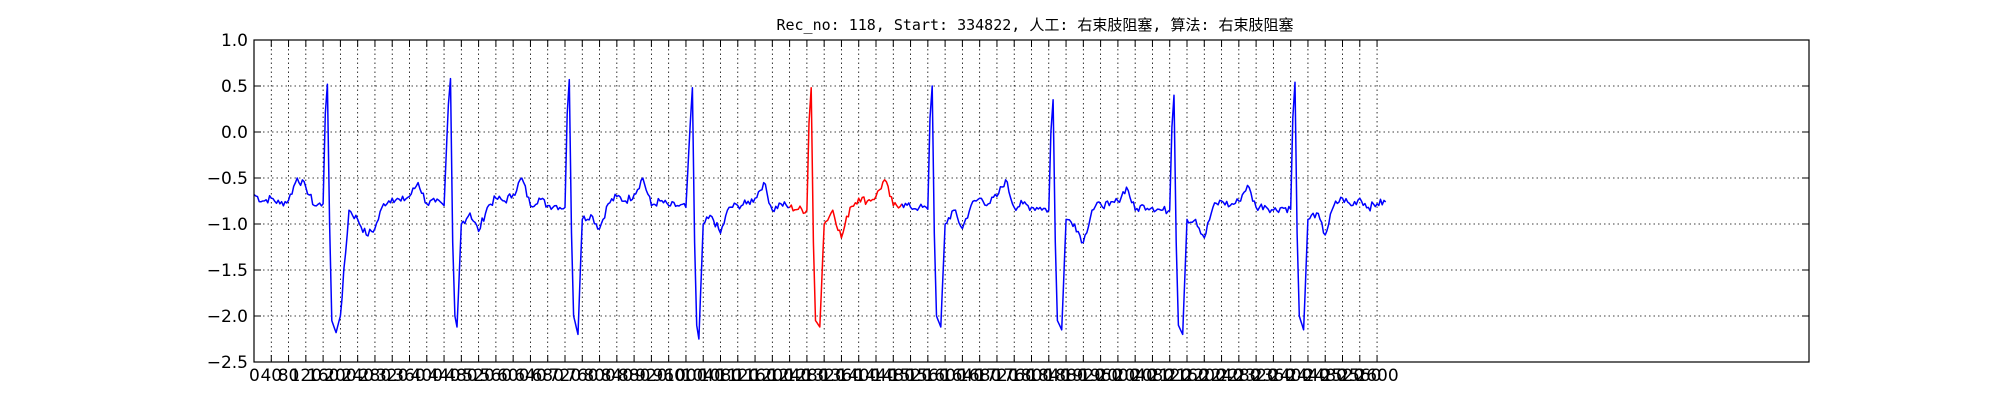  Describe the element at coordinates (858, 376) in the screenshot. I see `x-tick-label: 1400` at that location.